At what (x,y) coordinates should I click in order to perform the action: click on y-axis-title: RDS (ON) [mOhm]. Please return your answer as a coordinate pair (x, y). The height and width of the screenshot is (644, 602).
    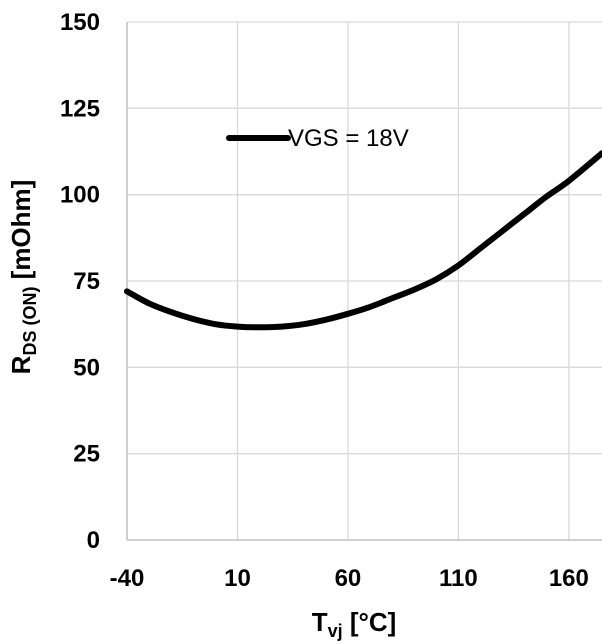
    Looking at the image, I should click on (23, 277).